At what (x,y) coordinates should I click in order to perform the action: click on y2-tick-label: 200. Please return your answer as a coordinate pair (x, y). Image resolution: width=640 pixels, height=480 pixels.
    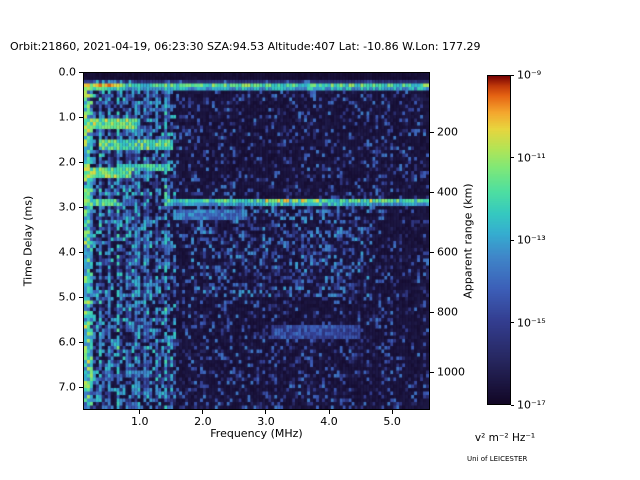
    Looking at the image, I should click on (447, 132).